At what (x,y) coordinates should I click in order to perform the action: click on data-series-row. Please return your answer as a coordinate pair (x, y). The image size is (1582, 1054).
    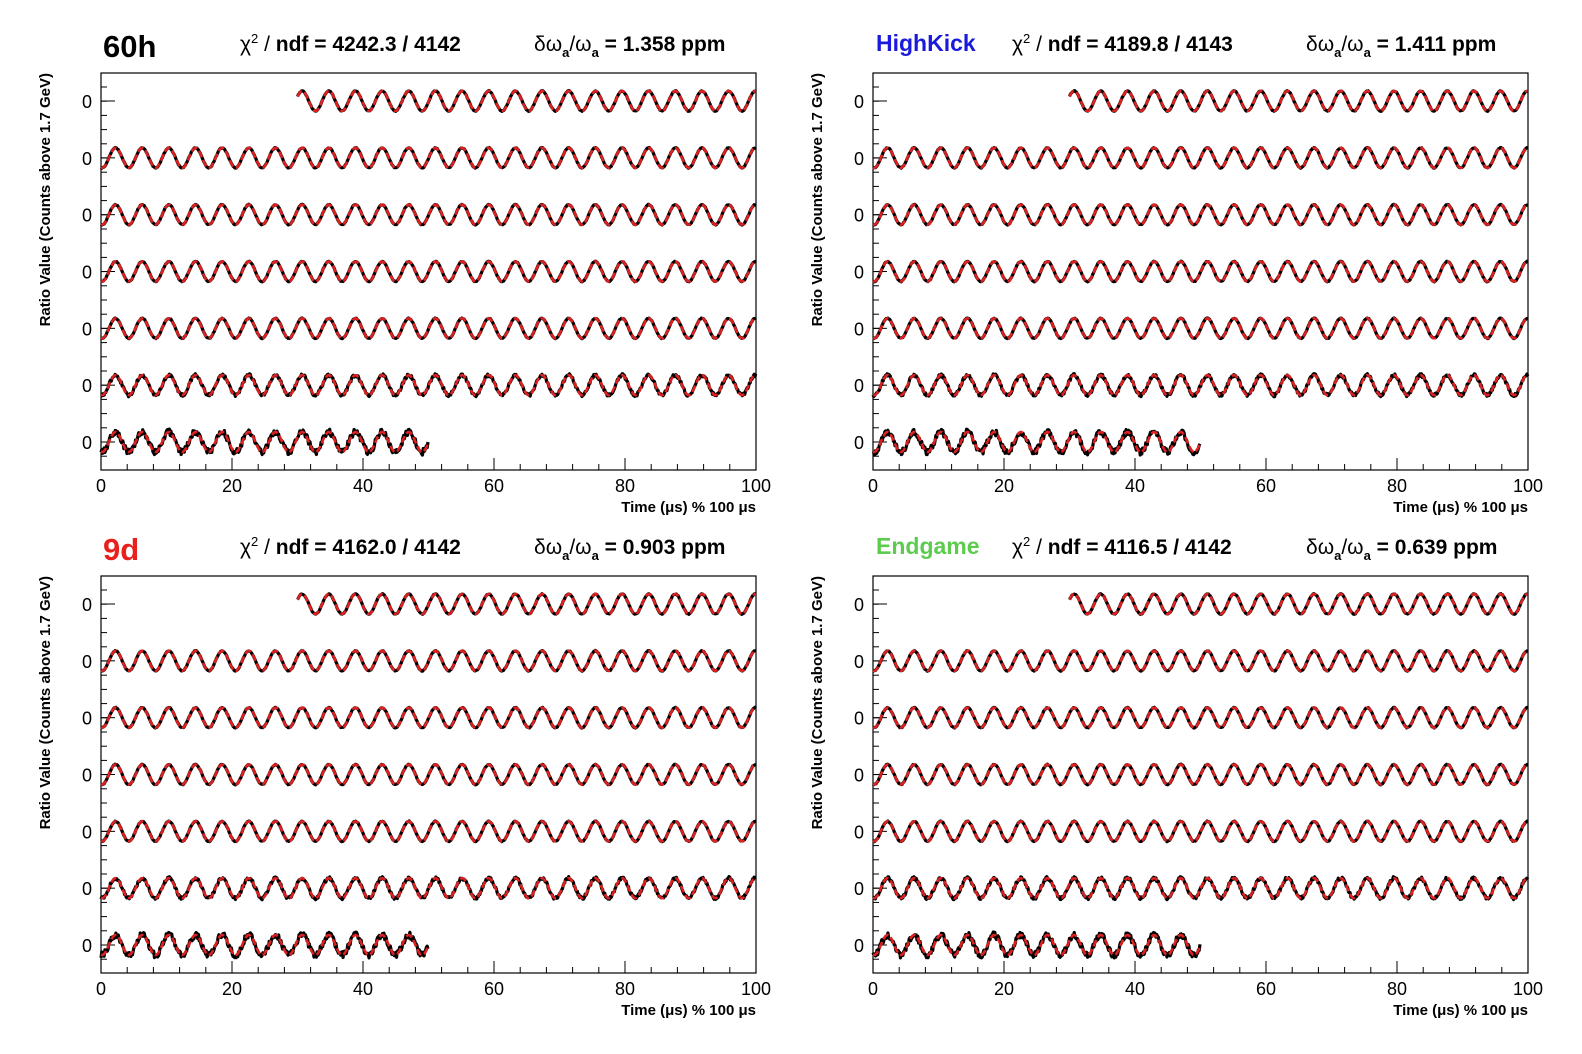
    Looking at the image, I should click on (1298, 101).